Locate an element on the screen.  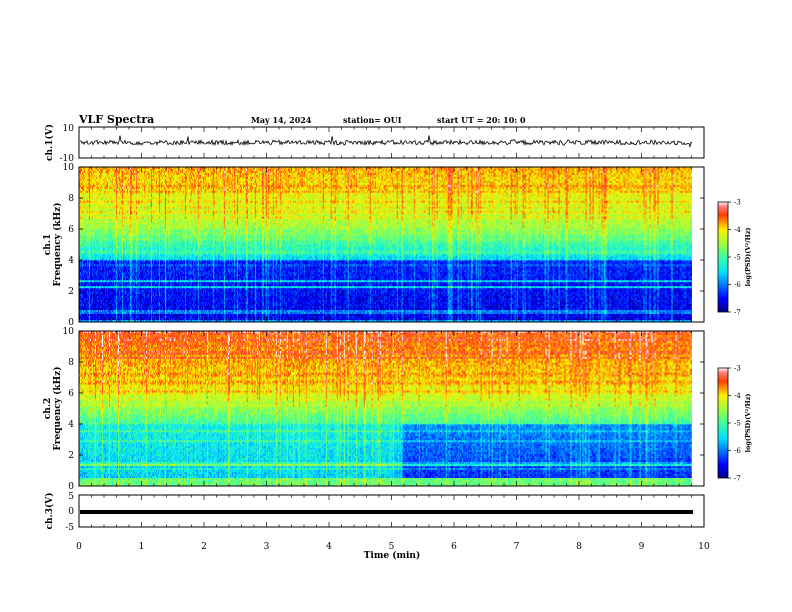
time-tick-label: 1 is located at coordinates (142, 547).